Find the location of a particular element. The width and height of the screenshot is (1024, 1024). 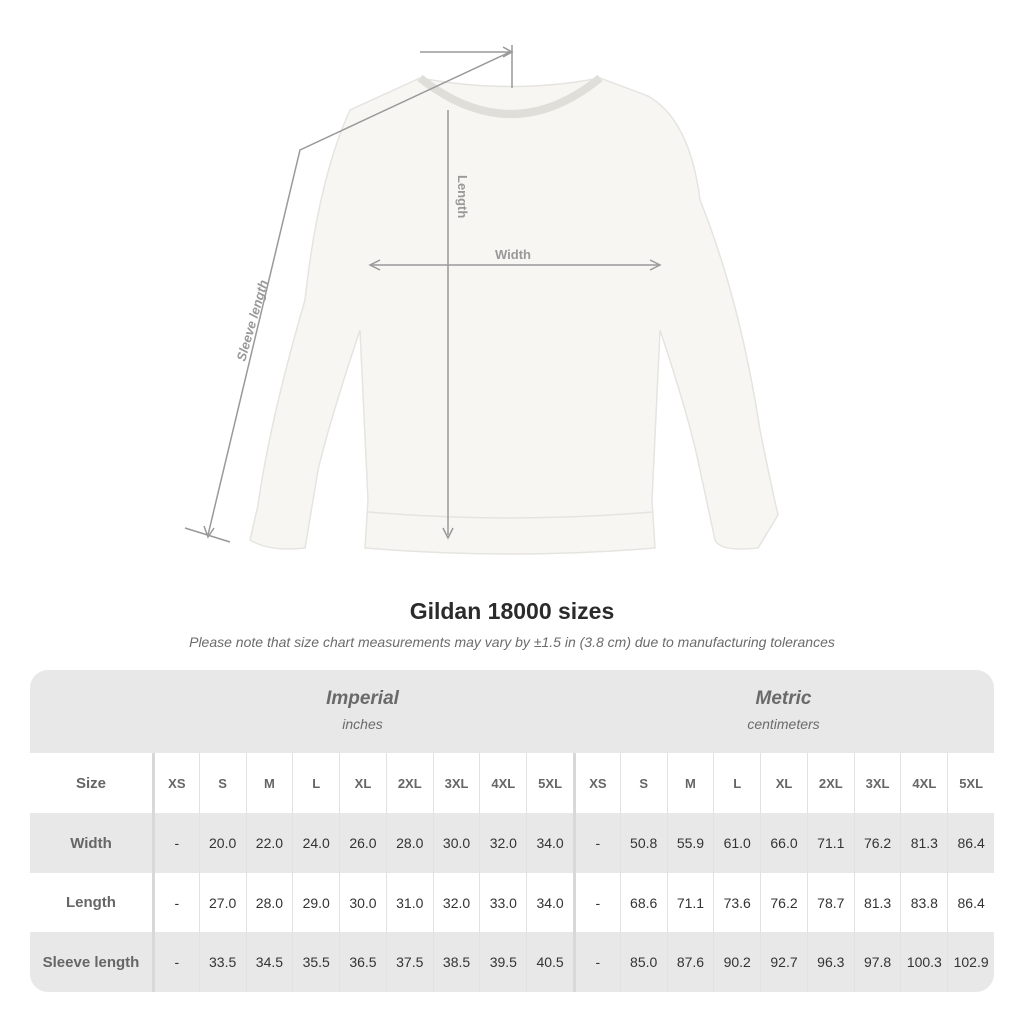

table-cell: 61.0 is located at coordinates (736, 843).